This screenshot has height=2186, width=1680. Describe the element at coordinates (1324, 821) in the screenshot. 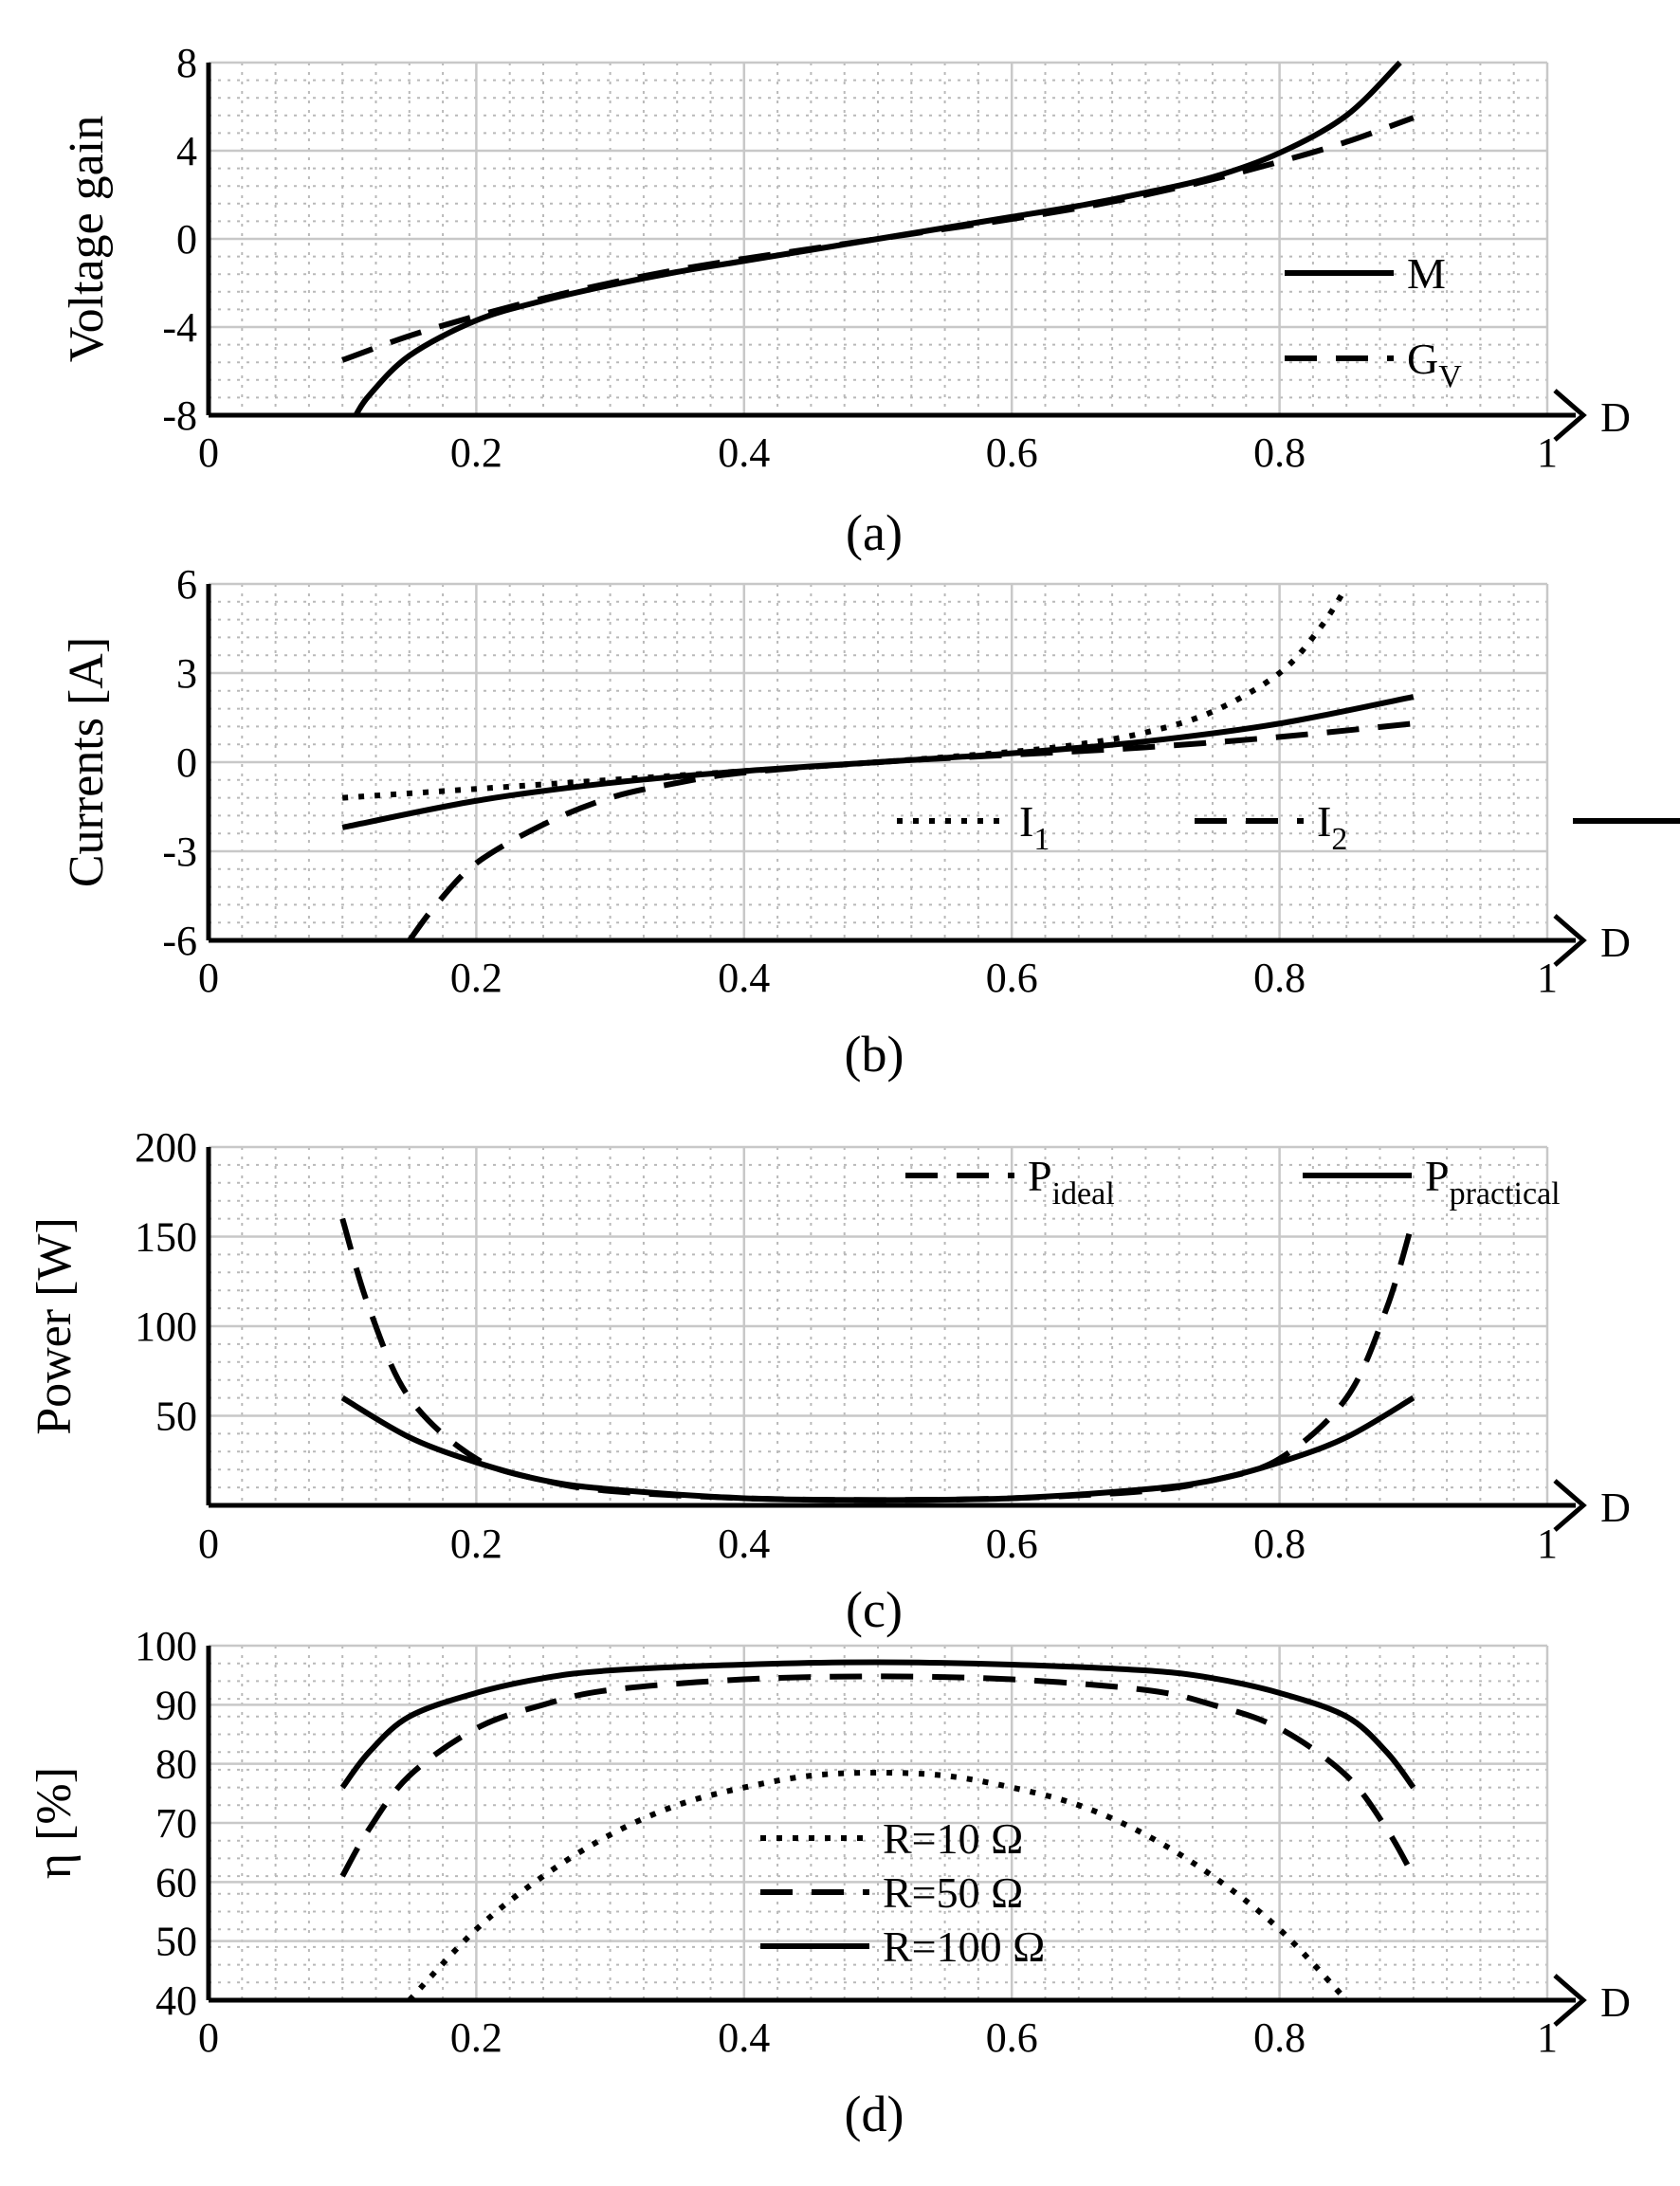

I see `legend-label-main: I` at that location.